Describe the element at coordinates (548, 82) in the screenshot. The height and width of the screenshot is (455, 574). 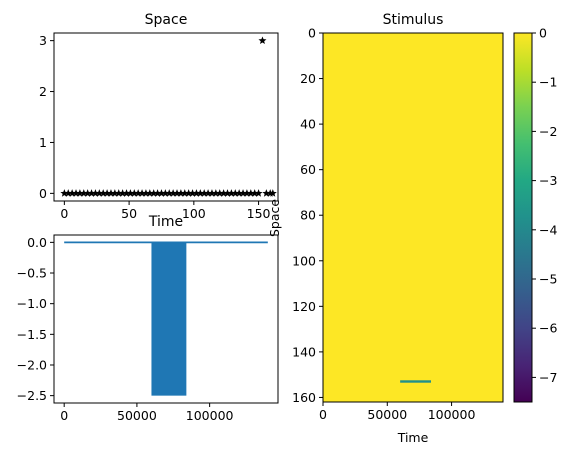
I see `colorbar-tick-label: −1` at that location.